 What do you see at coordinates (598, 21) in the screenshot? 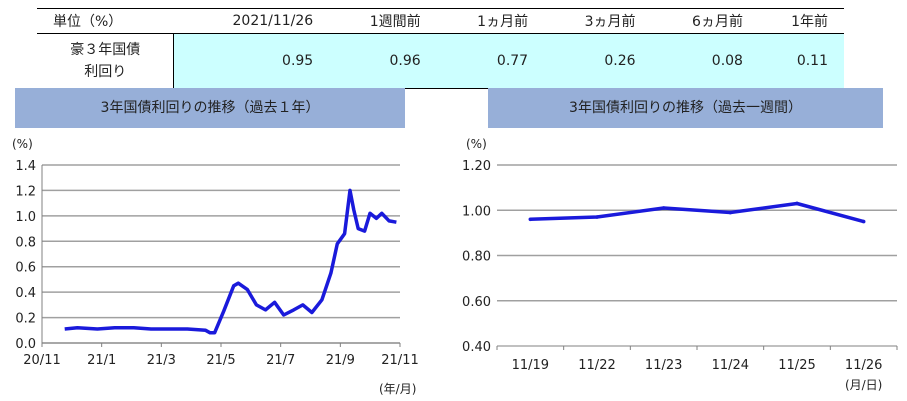
I see `column-header: 3ヵ月前` at bounding box center [598, 21].